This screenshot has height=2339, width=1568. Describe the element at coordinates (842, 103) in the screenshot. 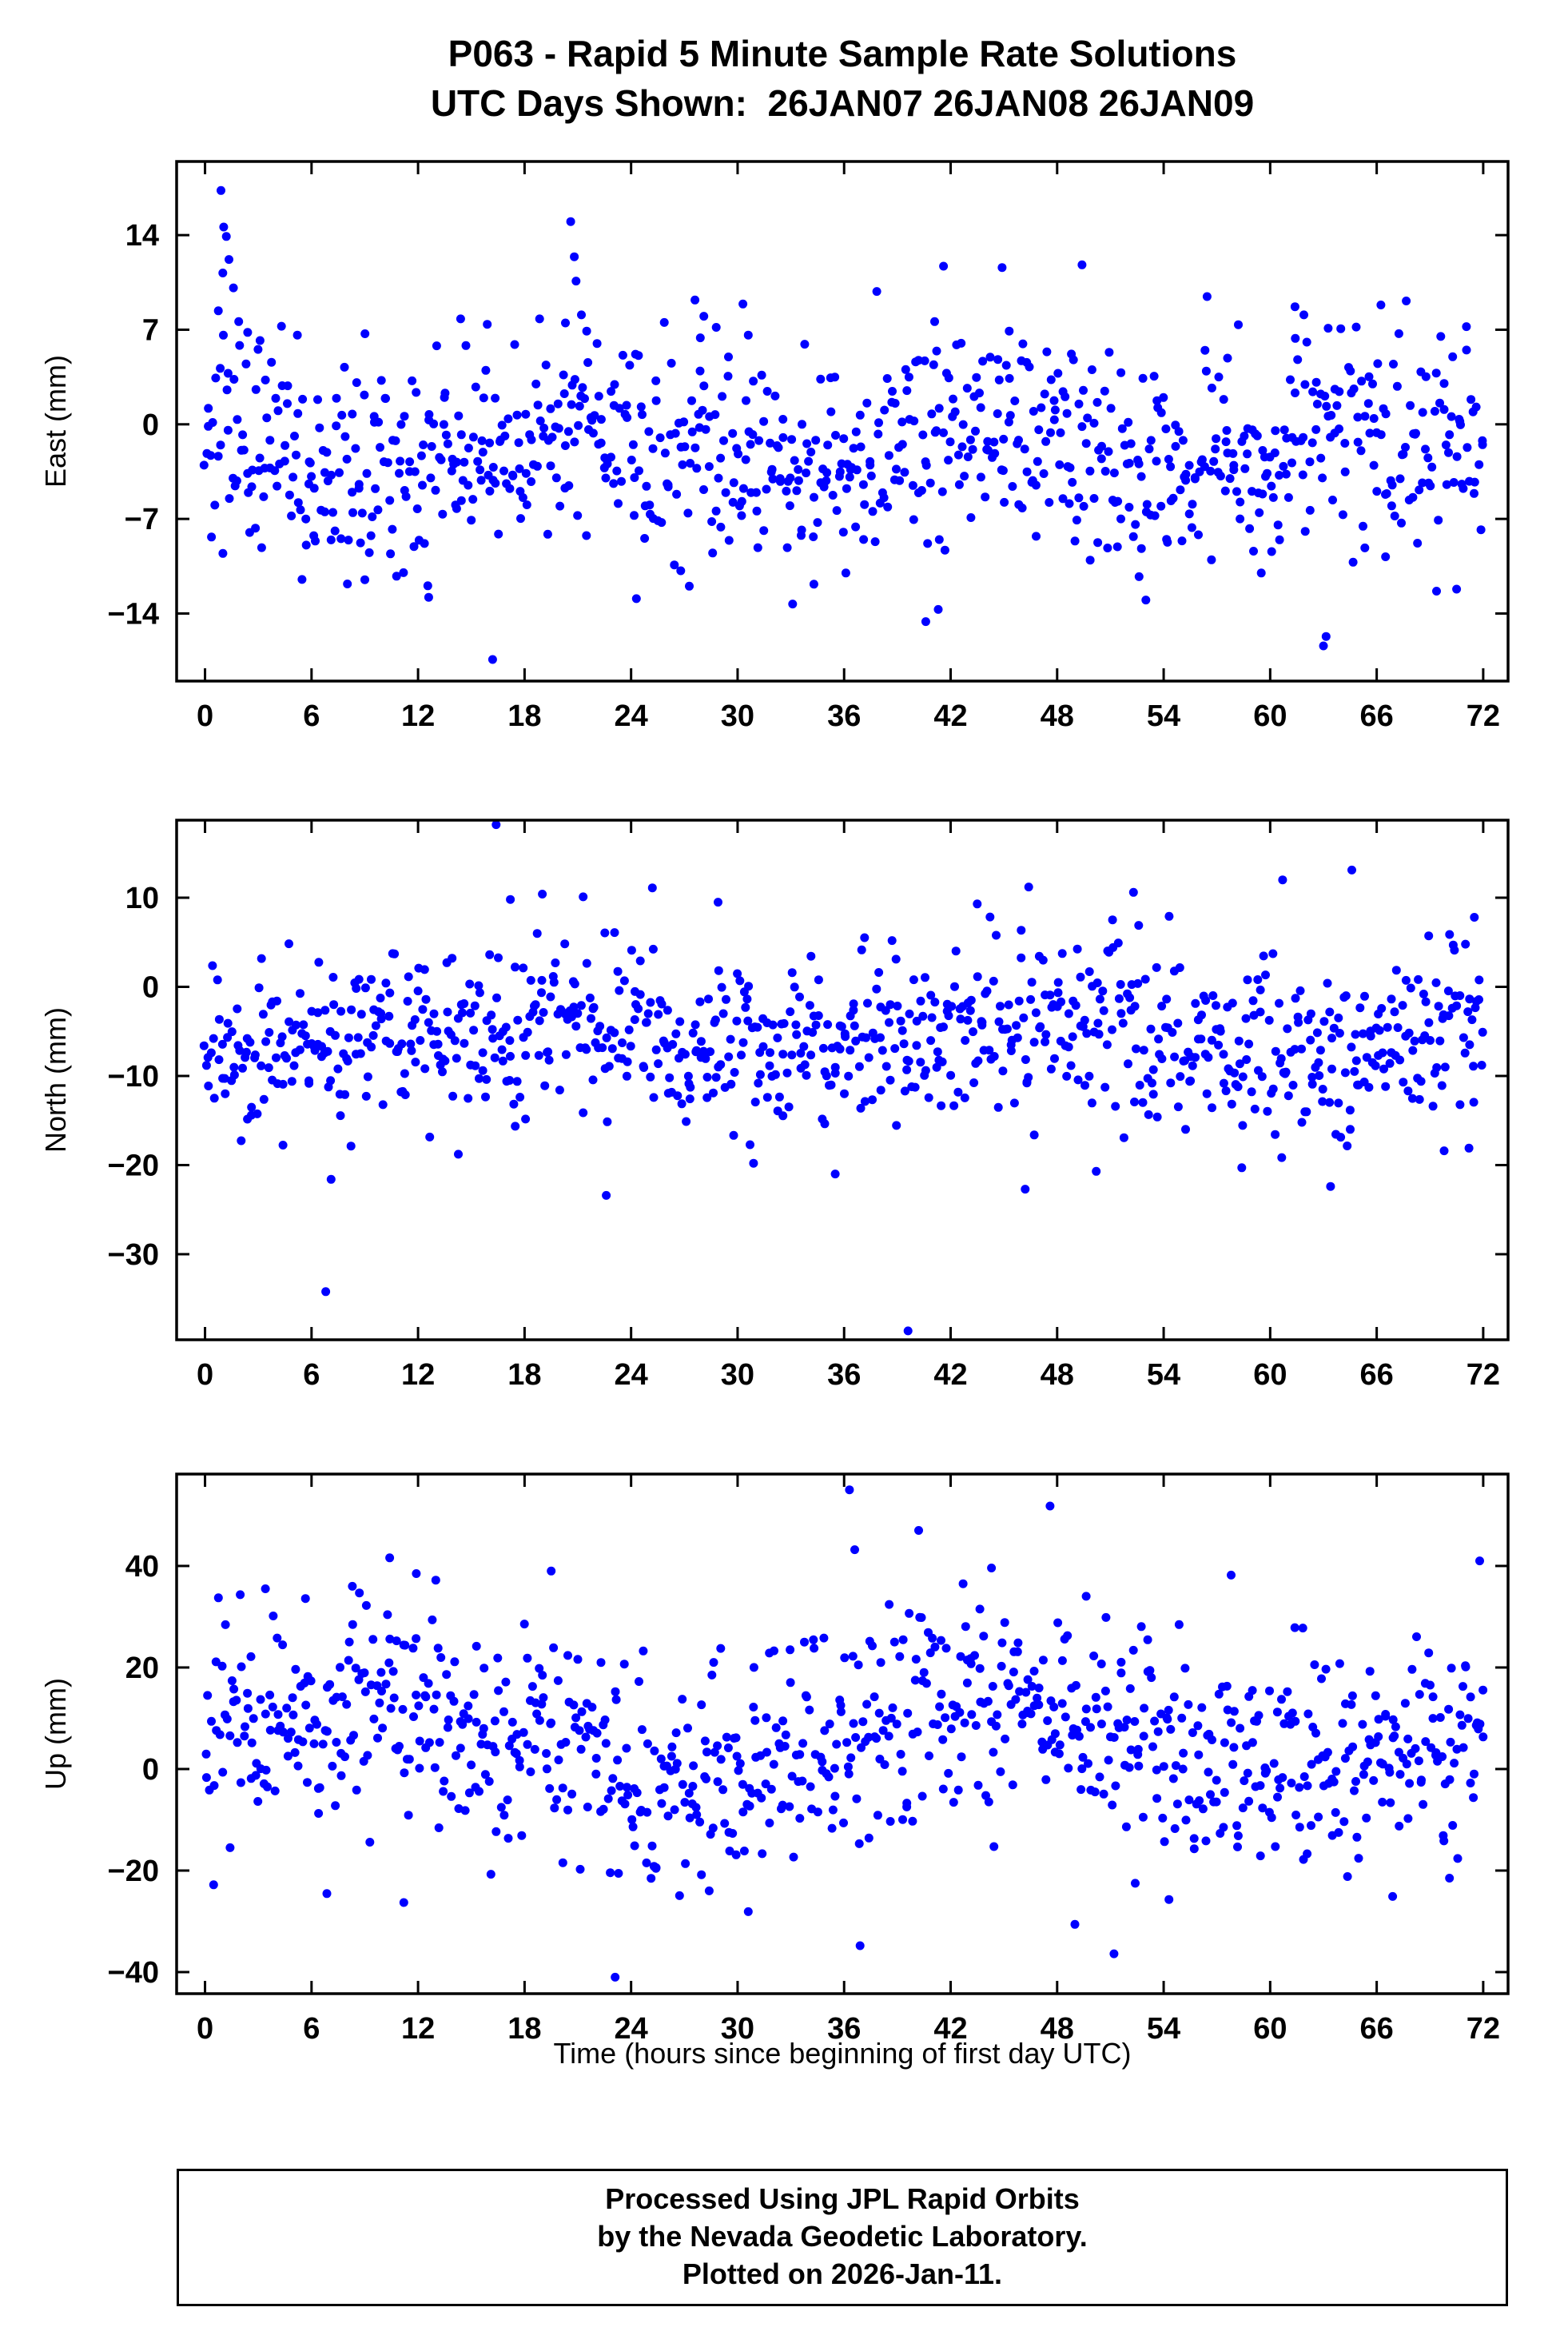

I see `chart-title-line2: UTC Days Shown: 26JAN07 26JAN08 26JAN09` at that location.